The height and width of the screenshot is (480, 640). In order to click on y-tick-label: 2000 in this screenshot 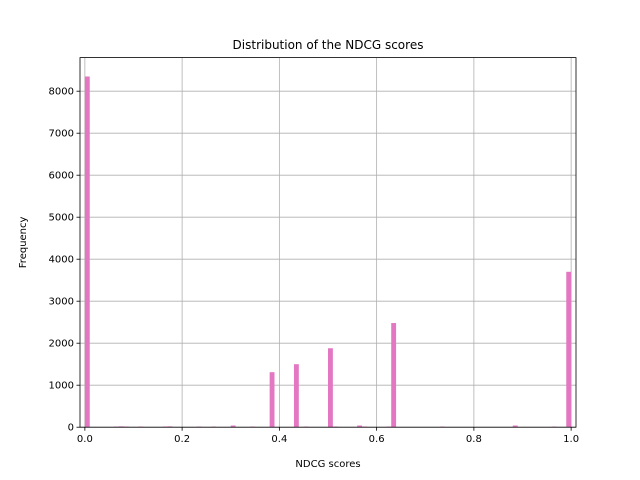, I will do `click(61, 344)`.